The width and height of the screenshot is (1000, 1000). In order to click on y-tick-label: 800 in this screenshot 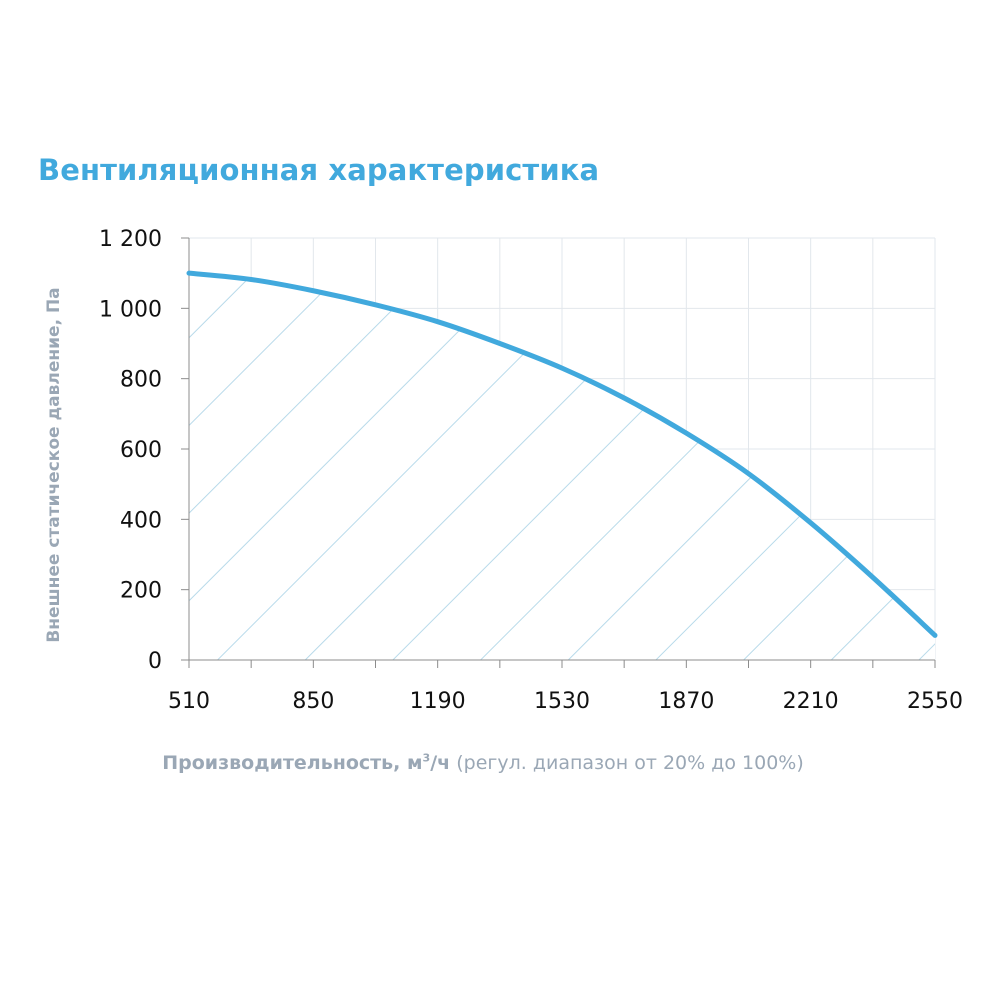, I will do `click(141, 380)`.